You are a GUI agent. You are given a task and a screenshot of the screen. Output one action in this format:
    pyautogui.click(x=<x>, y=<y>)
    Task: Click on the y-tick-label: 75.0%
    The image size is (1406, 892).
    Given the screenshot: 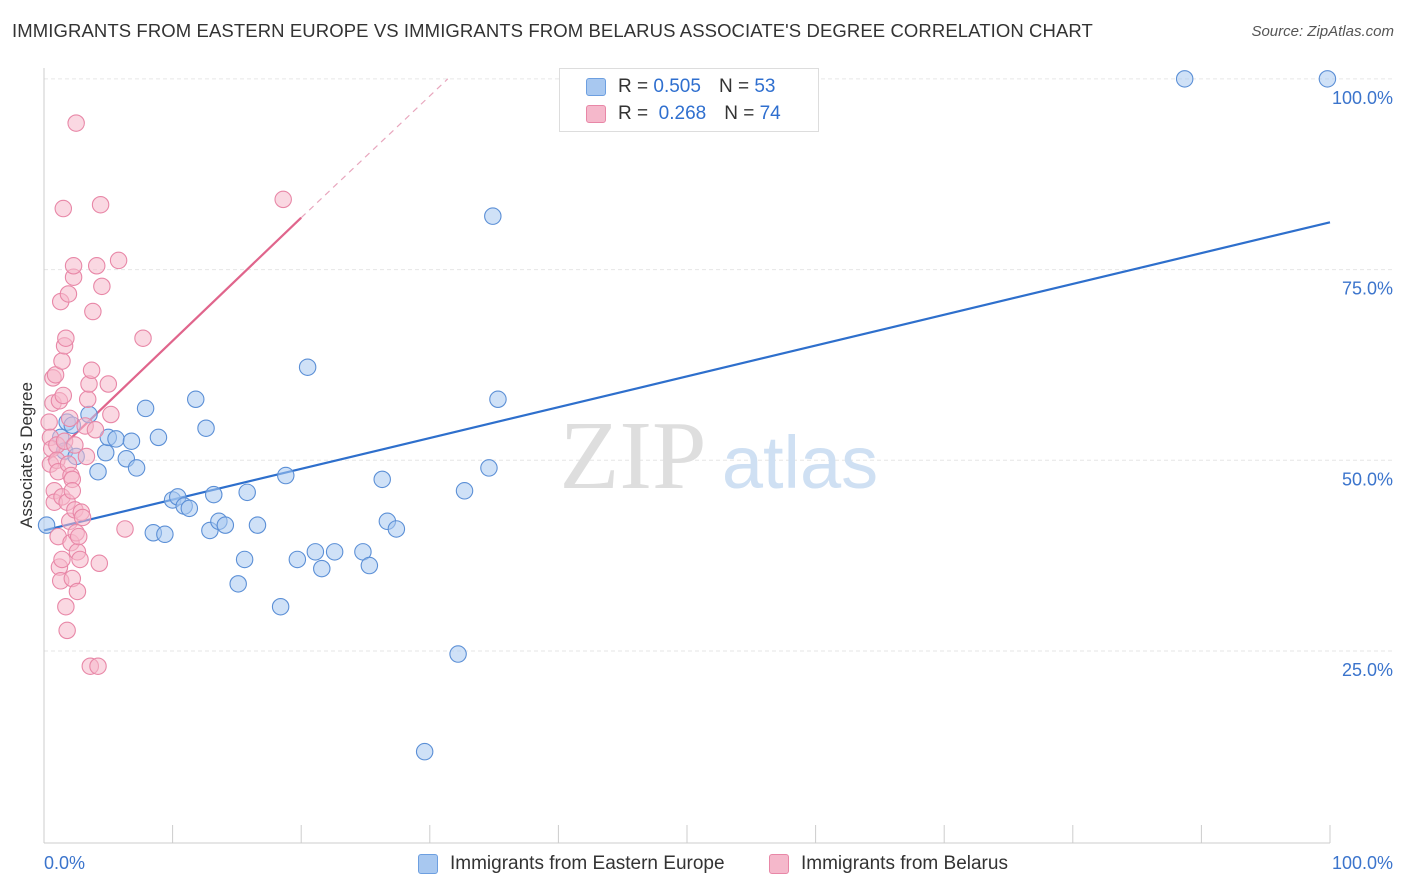 What is the action you would take?
    pyautogui.click(x=1367, y=289)
    